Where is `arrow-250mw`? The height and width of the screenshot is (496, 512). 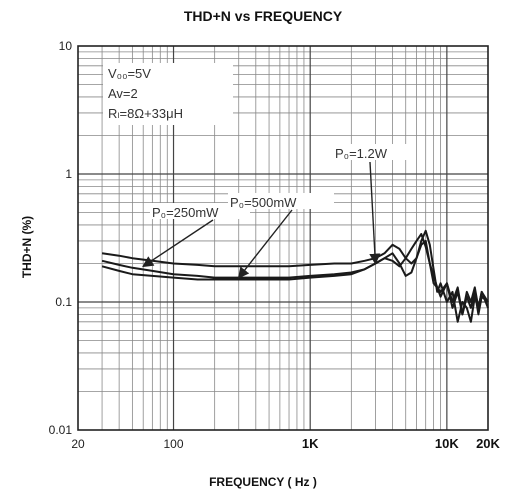
arrow-250mw is located at coordinates (178, 243).